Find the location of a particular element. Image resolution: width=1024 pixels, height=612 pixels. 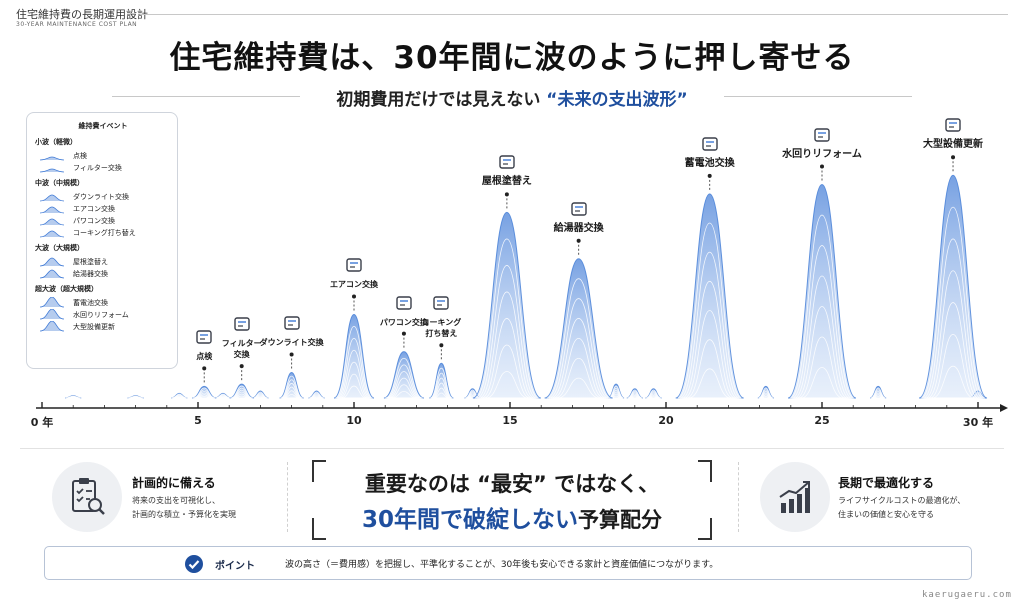

check-icon is located at coordinates (194, 564).